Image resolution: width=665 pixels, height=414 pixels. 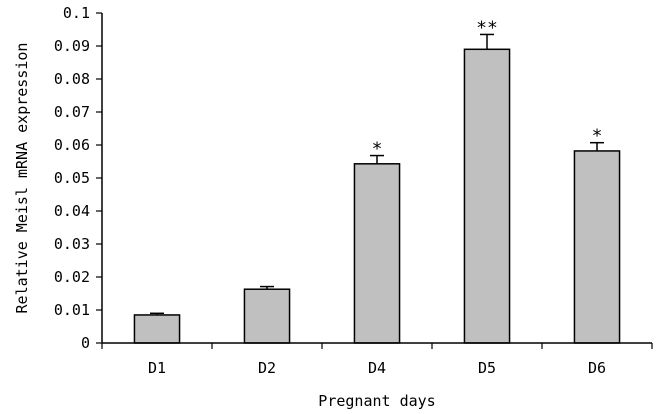 I want to click on x-tick-label: D1, so click(x=157, y=368).